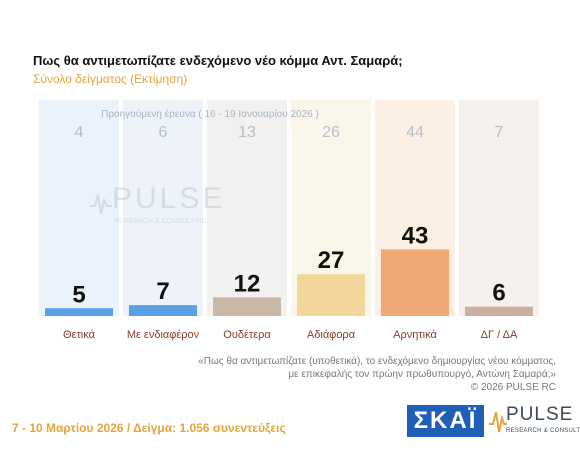 This screenshot has width=580, height=450. Describe the element at coordinates (331, 260) in the screenshot. I see `bar-value-label: 27` at that location.